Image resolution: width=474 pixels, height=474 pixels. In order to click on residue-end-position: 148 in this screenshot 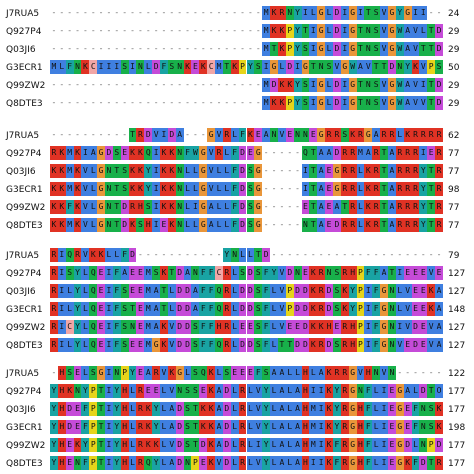, I will do `click(457, 310)`.